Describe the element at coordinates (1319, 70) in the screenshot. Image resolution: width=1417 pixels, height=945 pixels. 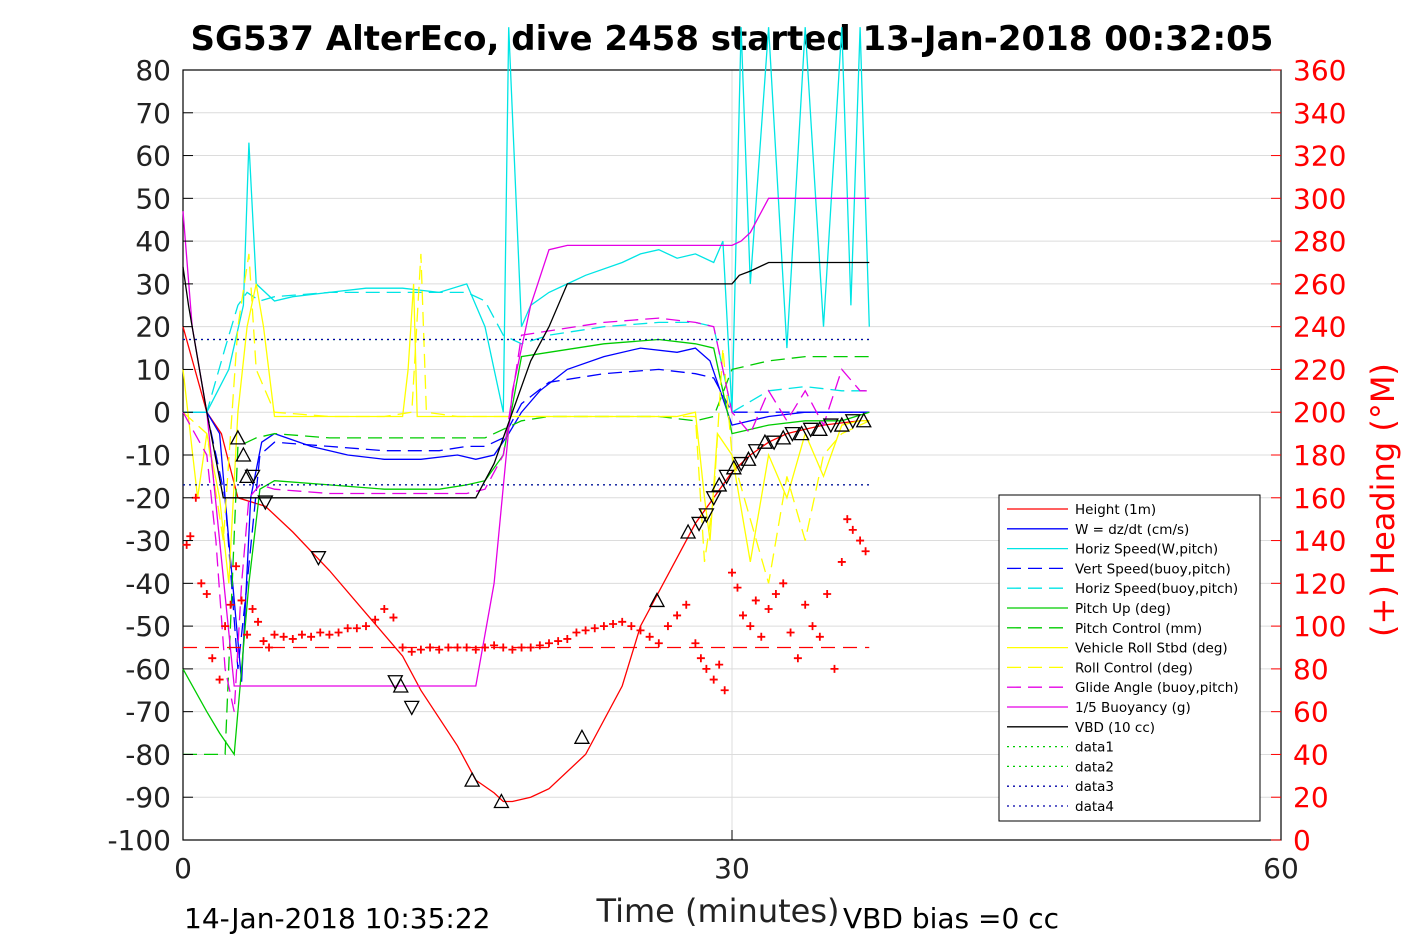
I see `right-tick-label: 360` at that location.